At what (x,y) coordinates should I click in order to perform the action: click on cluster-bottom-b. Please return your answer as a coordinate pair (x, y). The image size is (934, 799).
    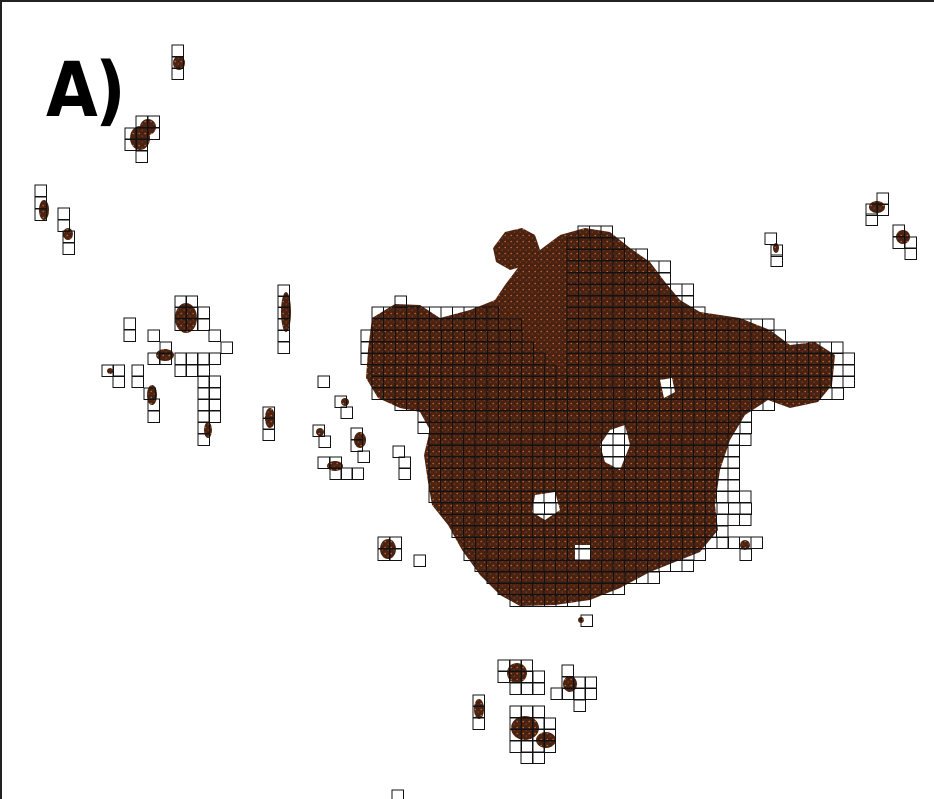
    Looking at the image, I should click on (525, 728).